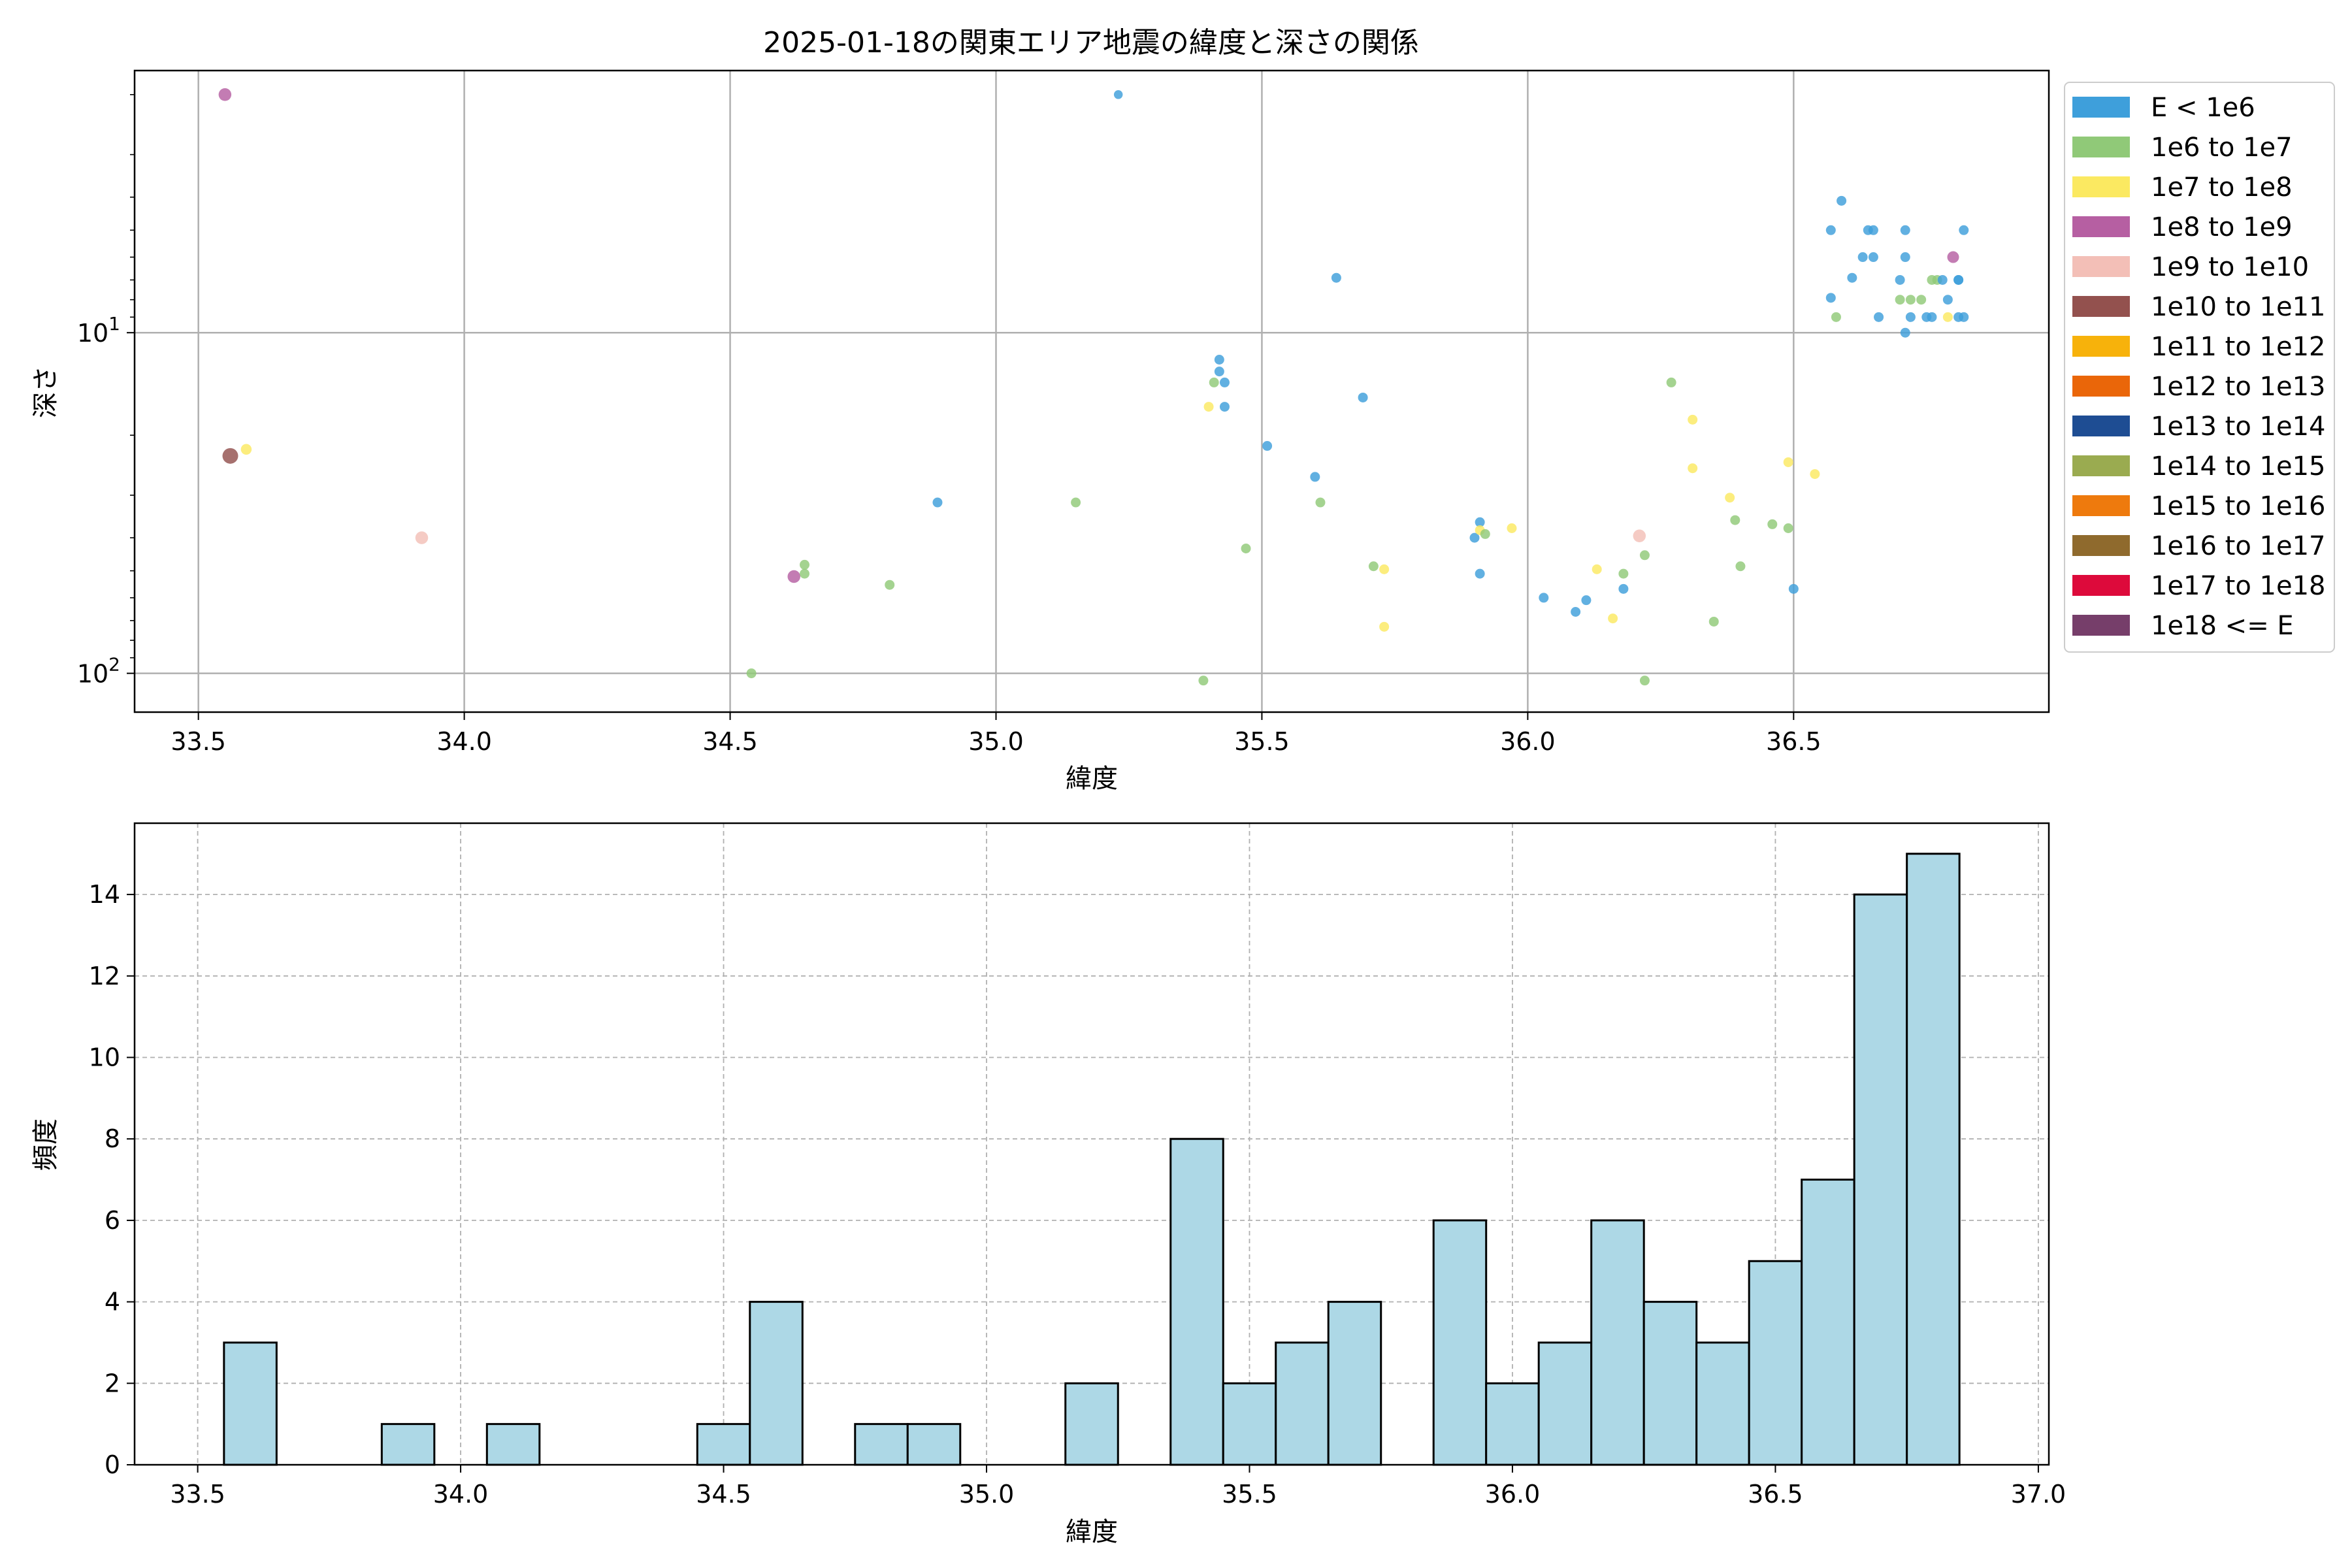  Describe the element at coordinates (112, 1383) in the screenshot. I see `histogram-y-tick-label: 2` at that location.